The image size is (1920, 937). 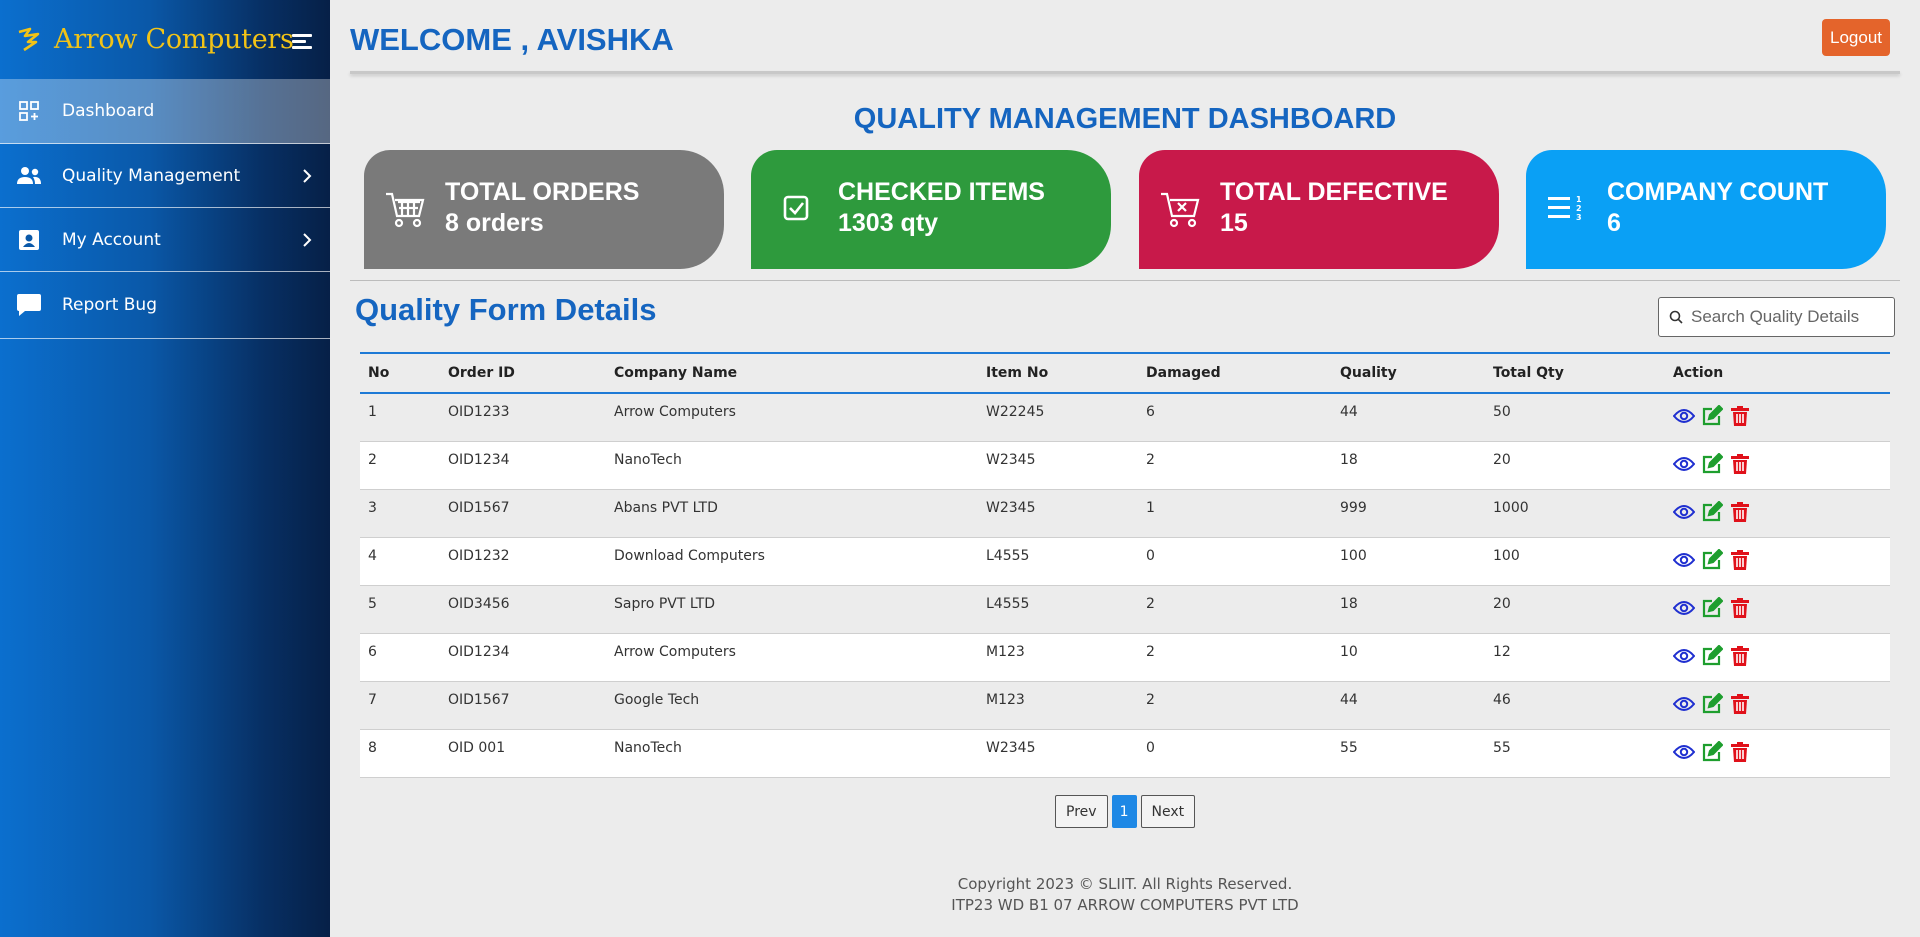 I want to click on header-divider, so click(x=1125, y=72).